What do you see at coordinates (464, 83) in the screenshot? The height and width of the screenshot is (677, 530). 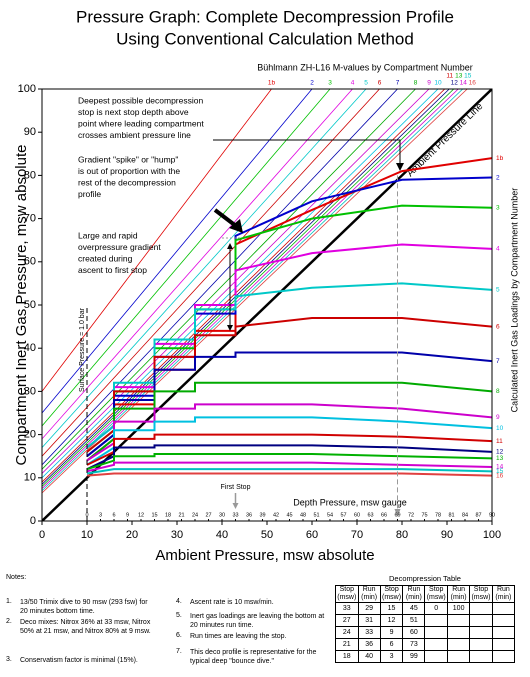 I see `m-value-label: 14` at bounding box center [464, 83].